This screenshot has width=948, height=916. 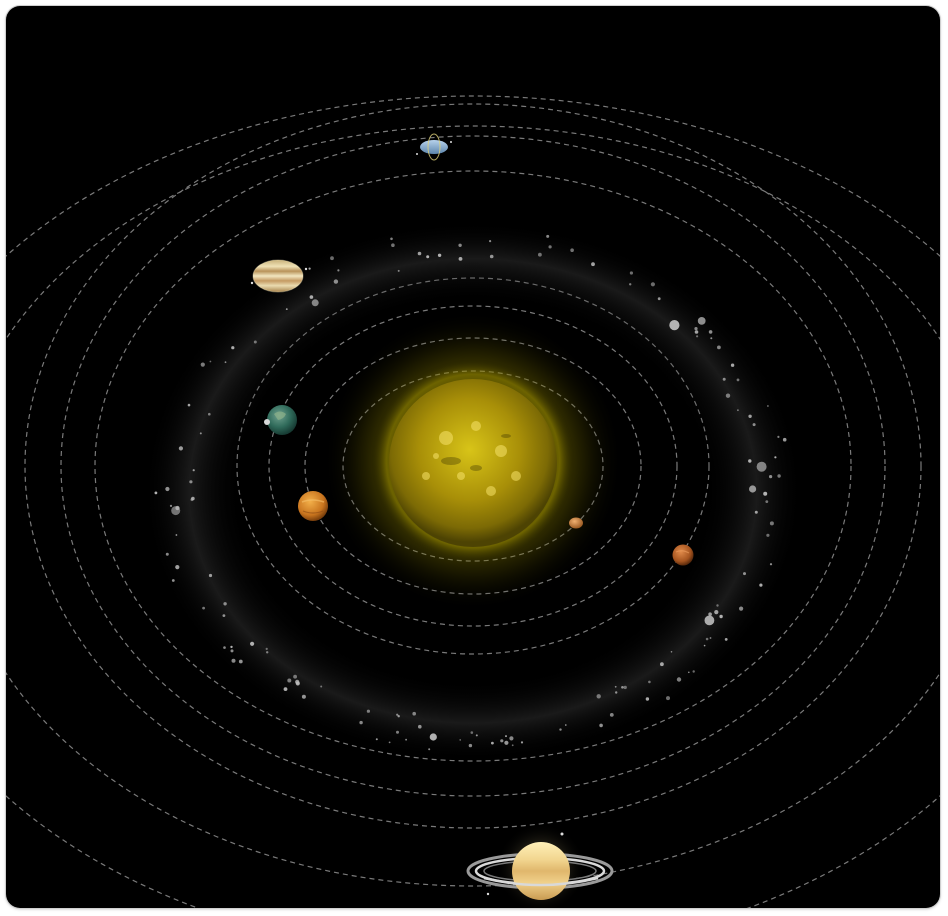 I want to click on mars-icon, so click(x=683, y=555).